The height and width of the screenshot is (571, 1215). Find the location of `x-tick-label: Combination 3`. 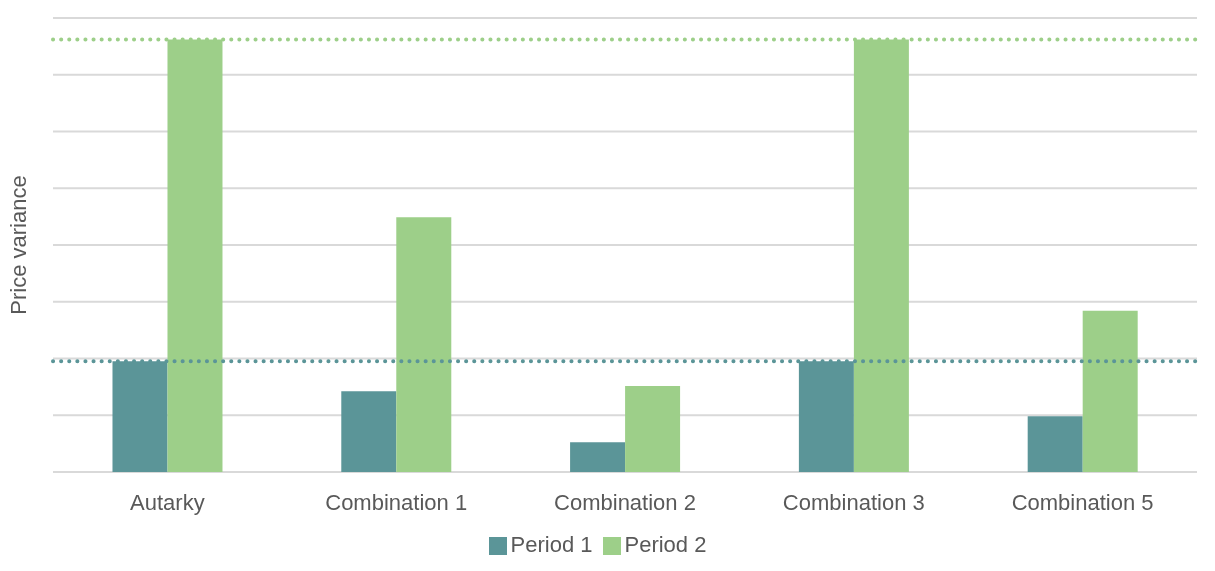

x-tick-label: Combination 3 is located at coordinates (853, 502).